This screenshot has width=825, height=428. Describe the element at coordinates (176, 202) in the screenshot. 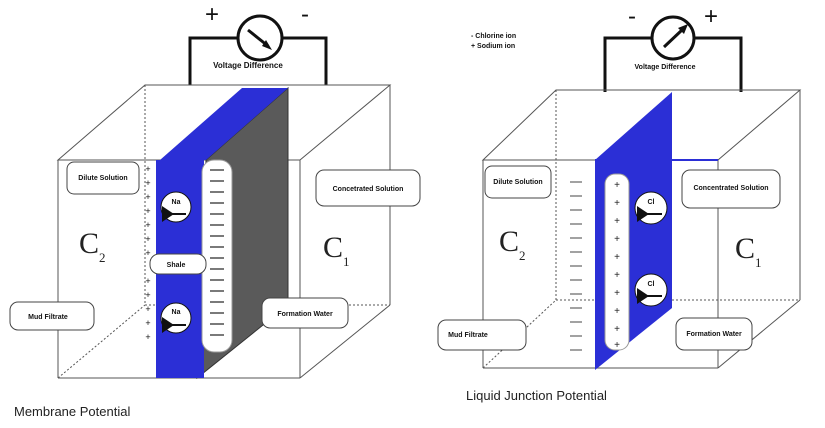

I see `sodium-ion-top-label: Na` at that location.